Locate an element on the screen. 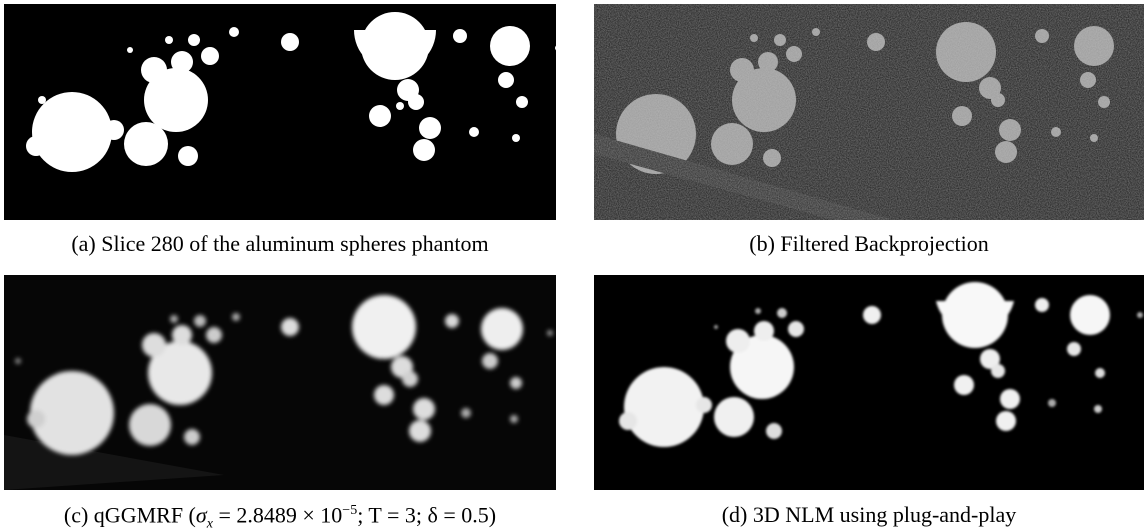 This screenshot has height=532, width=1147. caption-c-exp: −5 is located at coordinates (350, 510).